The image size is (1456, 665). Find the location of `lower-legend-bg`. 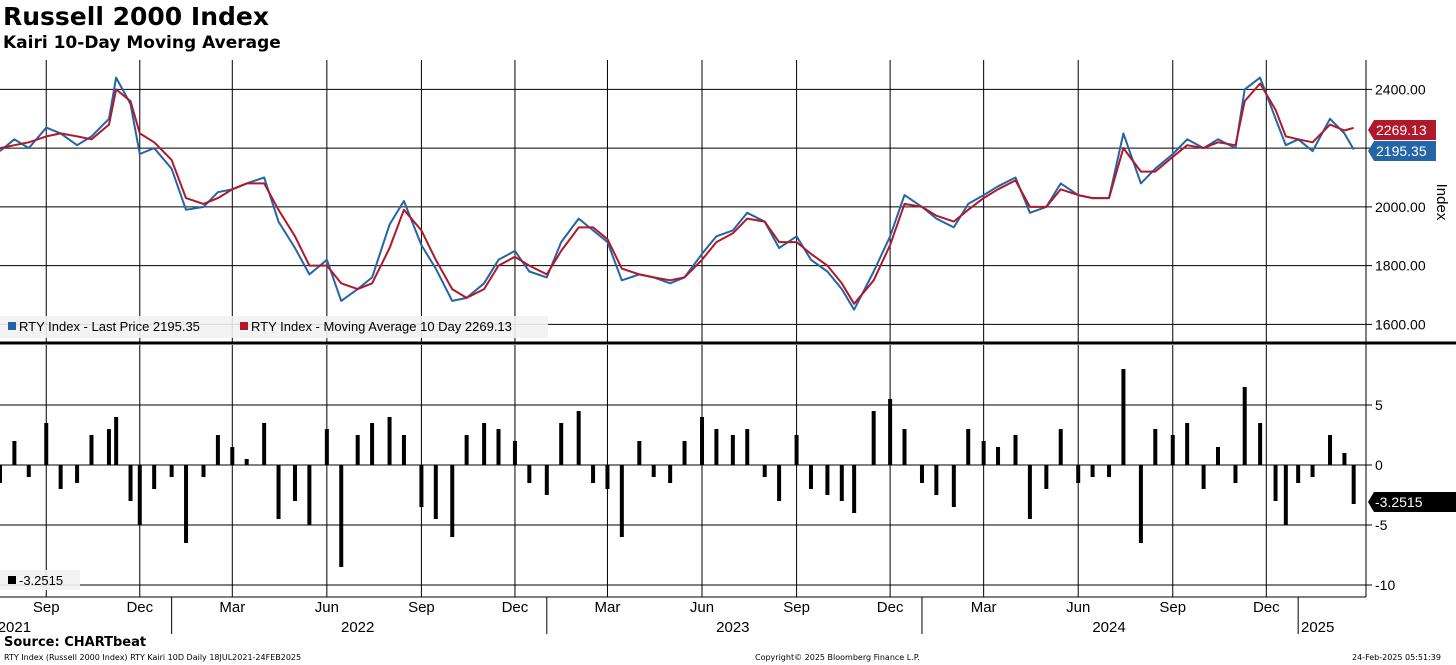

lower-legend-bg is located at coordinates (40, 580).